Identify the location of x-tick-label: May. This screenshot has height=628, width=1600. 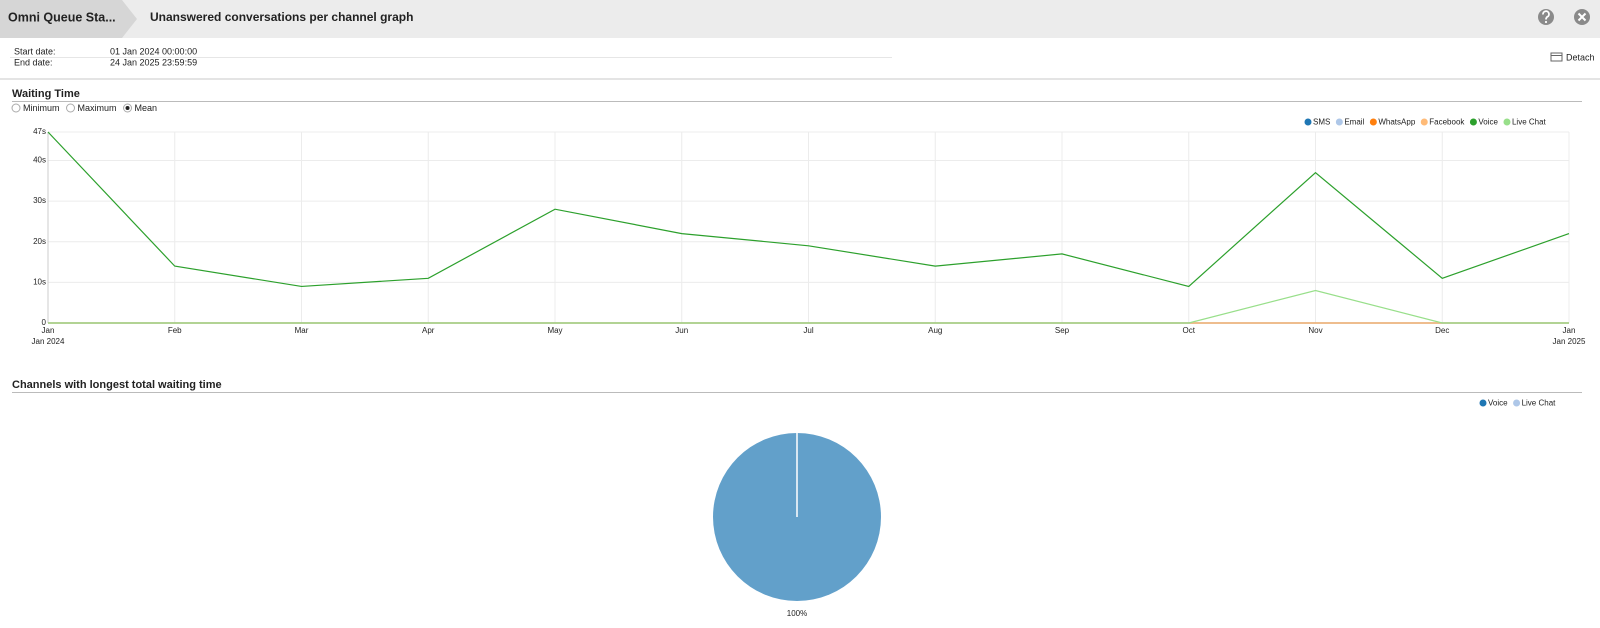
(554, 330).